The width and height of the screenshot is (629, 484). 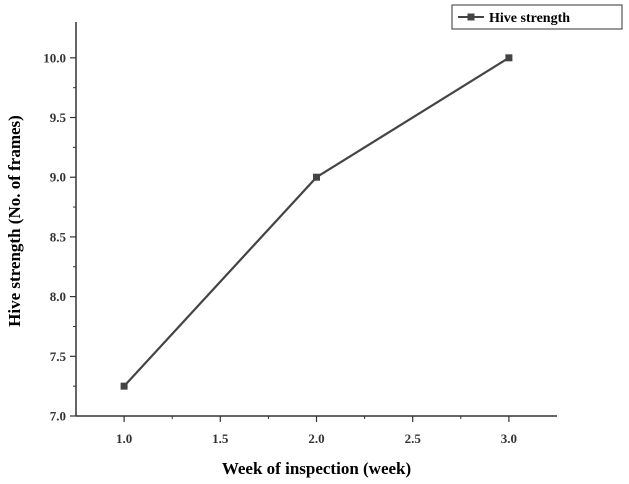 I want to click on y-axis-title: Hive strength (No. of frames), so click(x=14, y=221).